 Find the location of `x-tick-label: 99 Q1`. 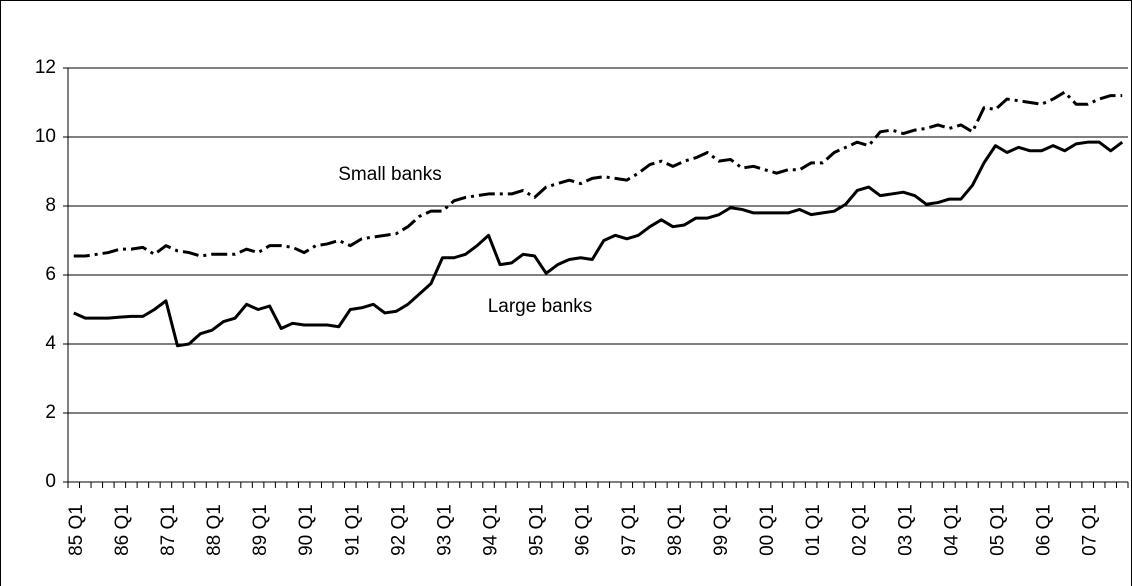

x-tick-label: 99 Q1 is located at coordinates (721, 530).